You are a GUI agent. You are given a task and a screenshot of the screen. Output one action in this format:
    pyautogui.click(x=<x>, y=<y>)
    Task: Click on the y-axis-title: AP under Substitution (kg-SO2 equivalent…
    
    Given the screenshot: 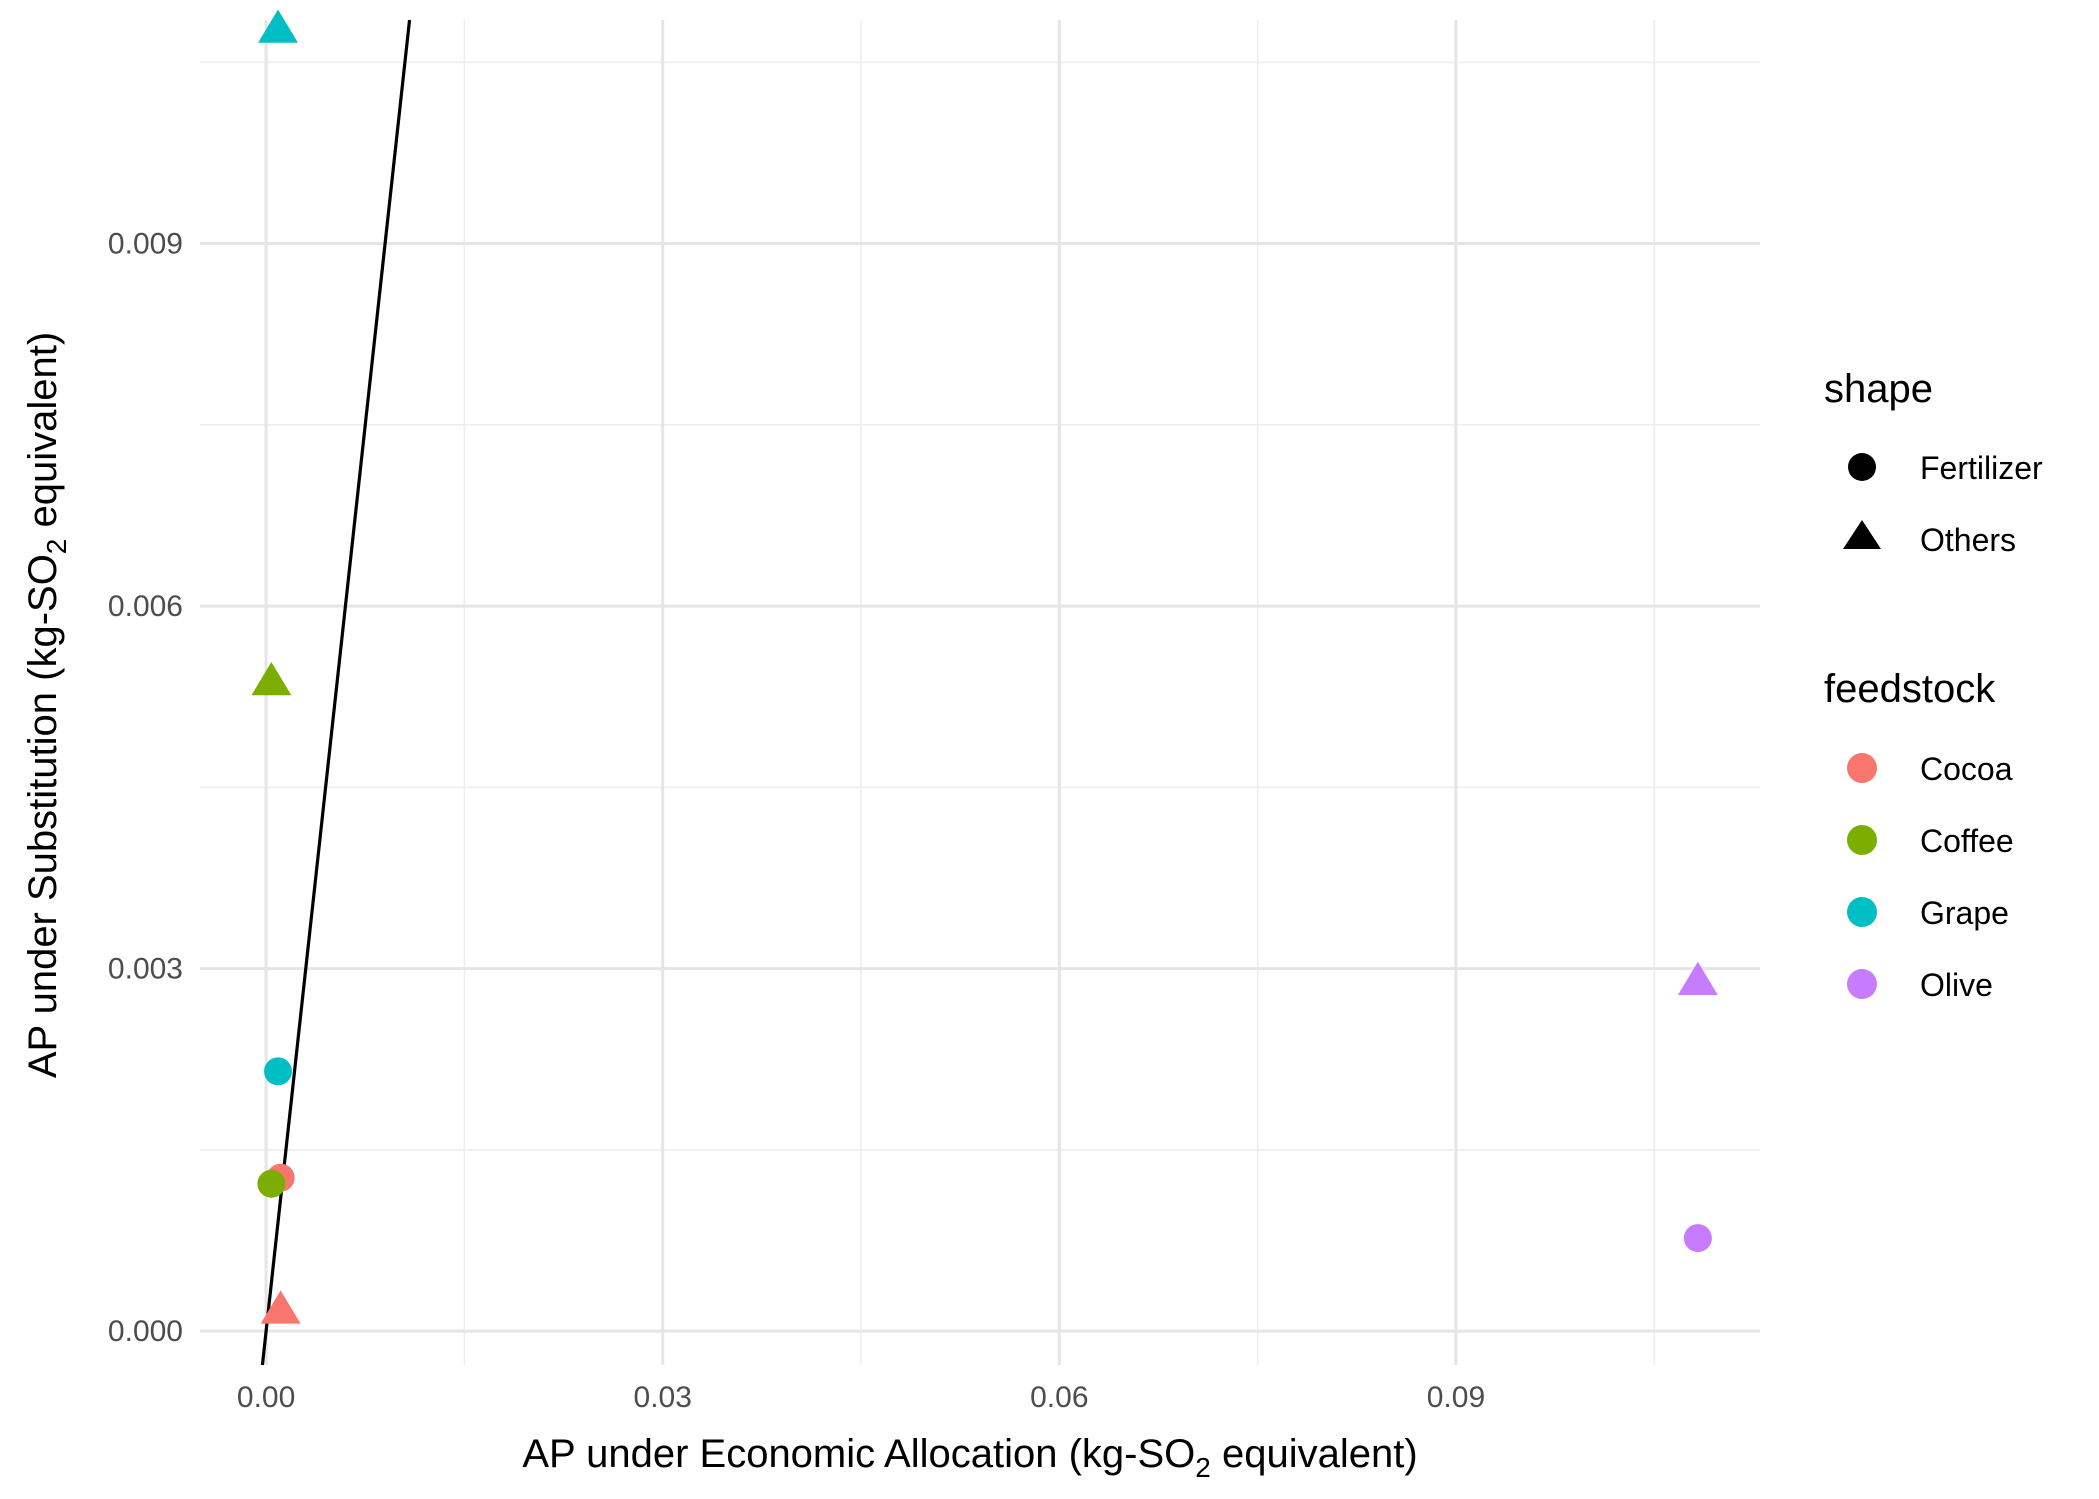 What is the action you would take?
    pyautogui.click(x=46, y=705)
    